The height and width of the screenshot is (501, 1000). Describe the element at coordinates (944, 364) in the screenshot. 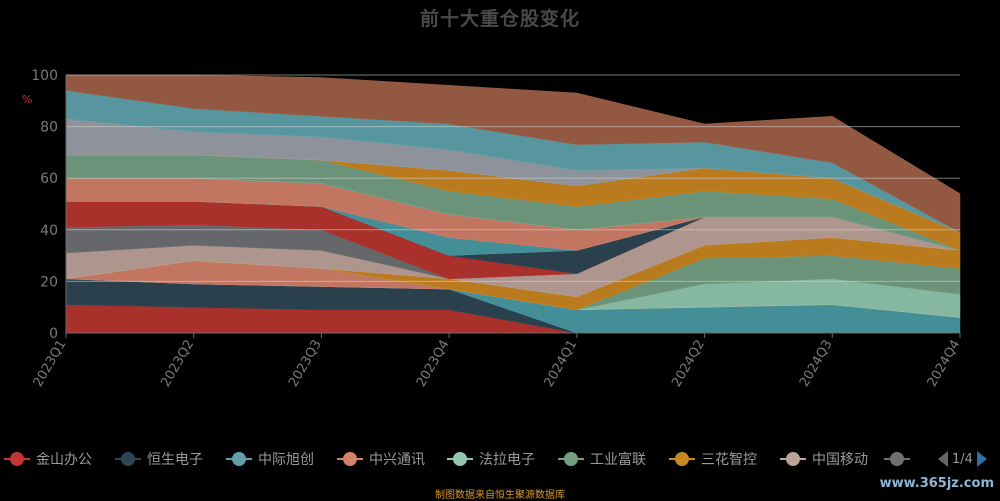

I see `x-tick-label: 2024Q4` at that location.